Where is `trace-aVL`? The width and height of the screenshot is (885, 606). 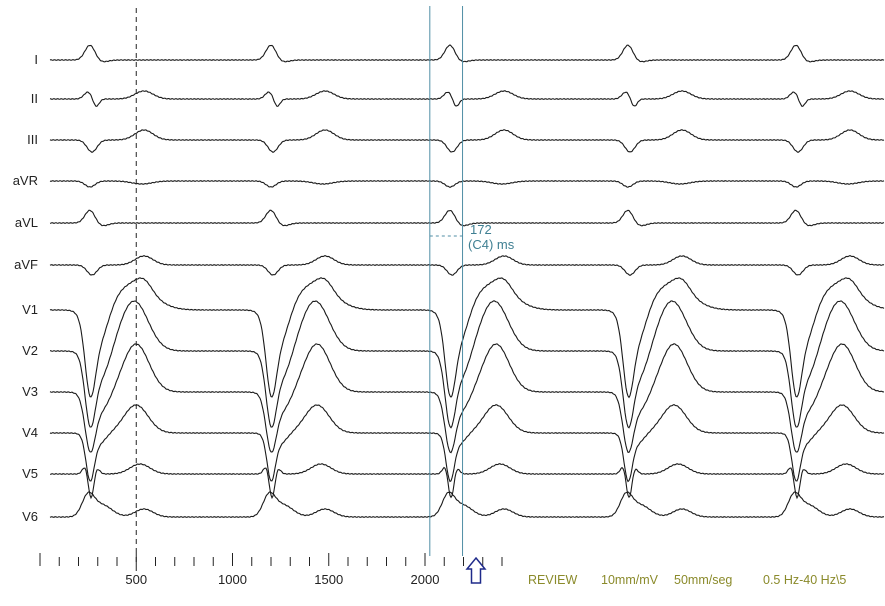
trace-aVL is located at coordinates (467, 218).